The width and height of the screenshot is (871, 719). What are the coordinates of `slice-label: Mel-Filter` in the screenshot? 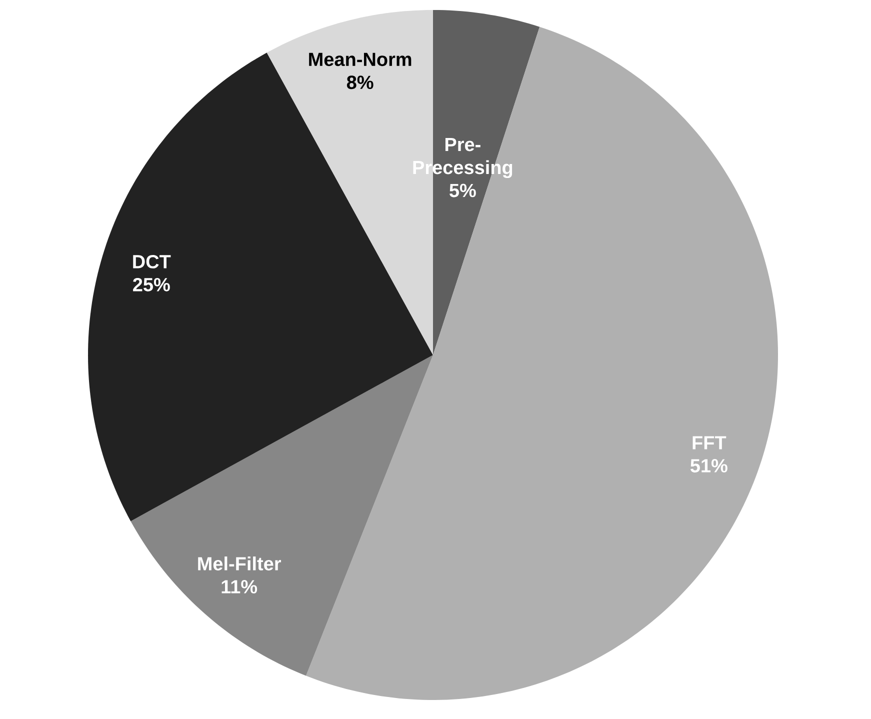 It's located at (240, 563).